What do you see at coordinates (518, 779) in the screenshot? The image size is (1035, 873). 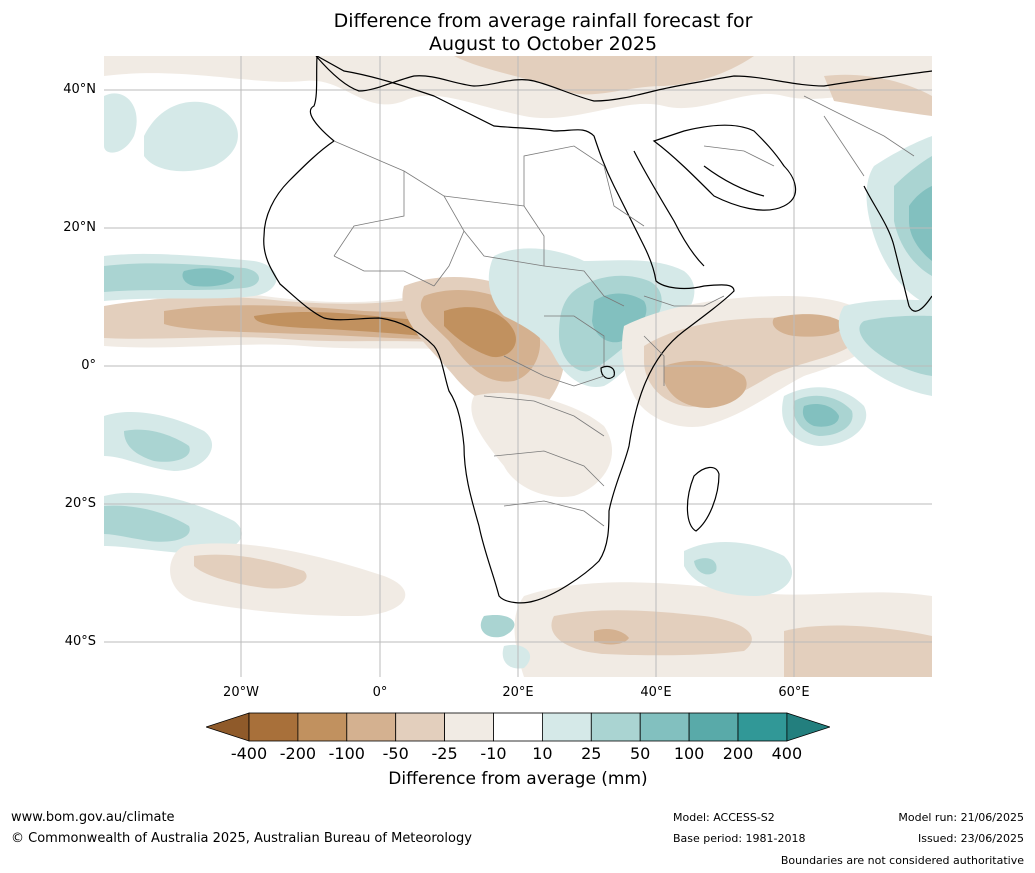 I see `colorbar-label: Difference from average (mm)` at bounding box center [518, 779].